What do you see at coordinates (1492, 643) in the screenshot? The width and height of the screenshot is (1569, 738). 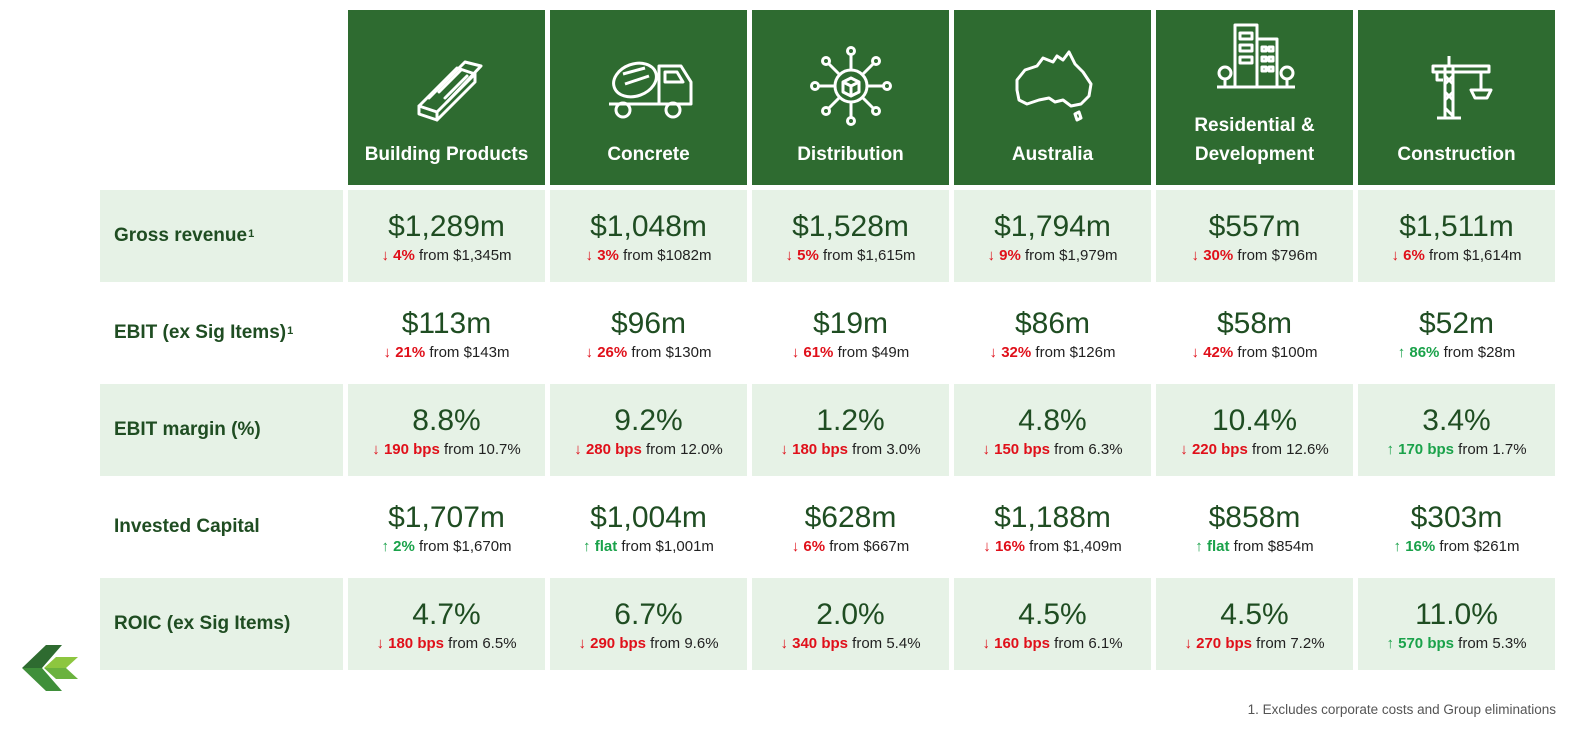 I see `prior-value: from 5.3%` at bounding box center [1492, 643].